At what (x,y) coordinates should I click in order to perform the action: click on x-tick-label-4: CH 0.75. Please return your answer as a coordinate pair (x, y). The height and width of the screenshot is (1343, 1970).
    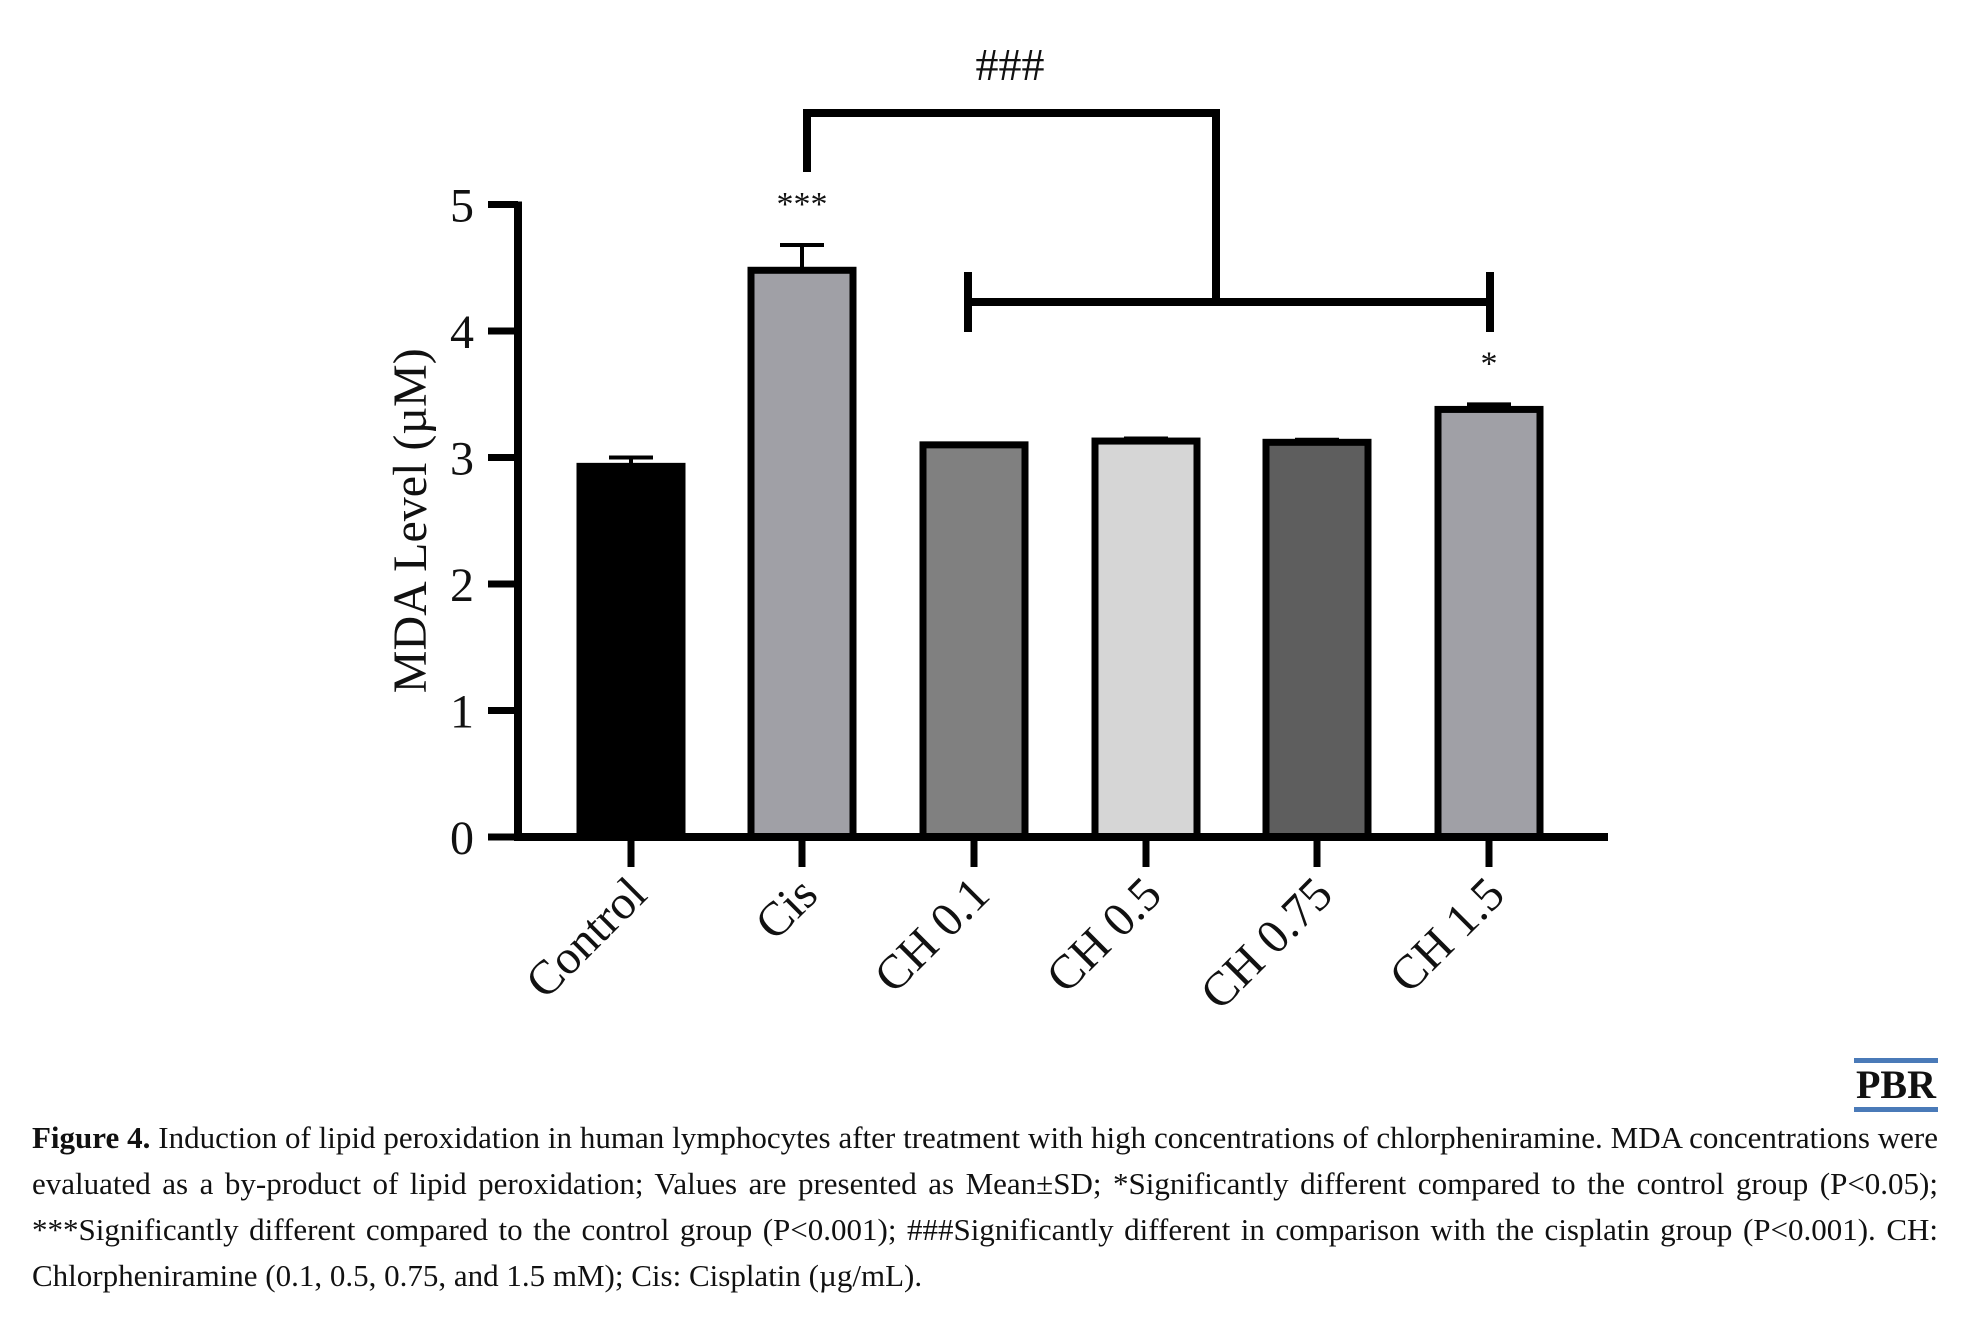
    Looking at the image, I should click on (1266, 943).